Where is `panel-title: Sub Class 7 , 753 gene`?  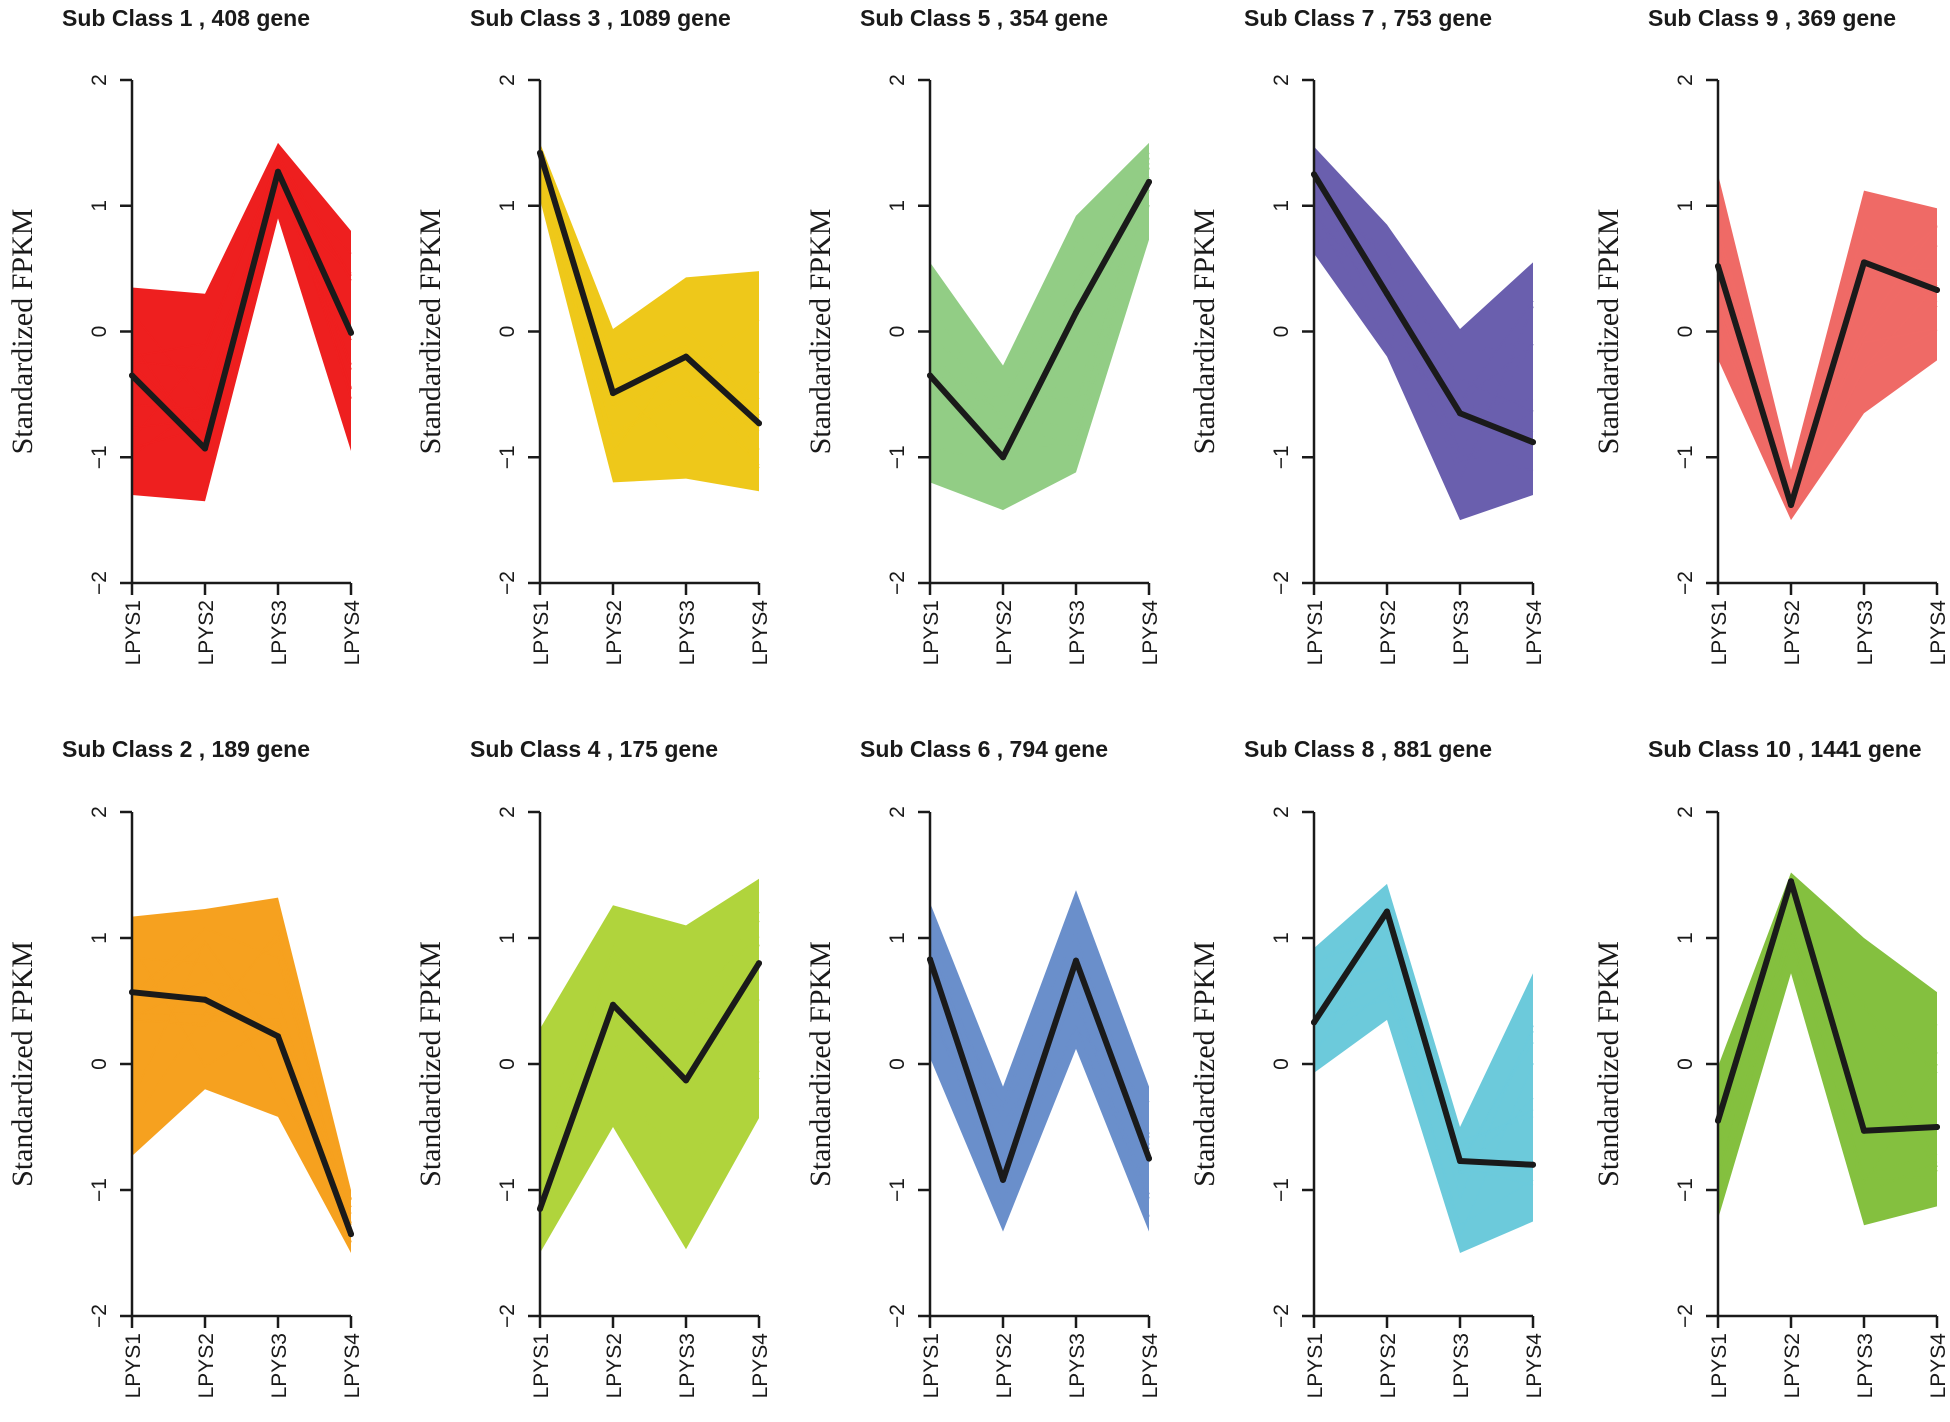
panel-title: Sub Class 7 , 753 gene is located at coordinates (1368, 18).